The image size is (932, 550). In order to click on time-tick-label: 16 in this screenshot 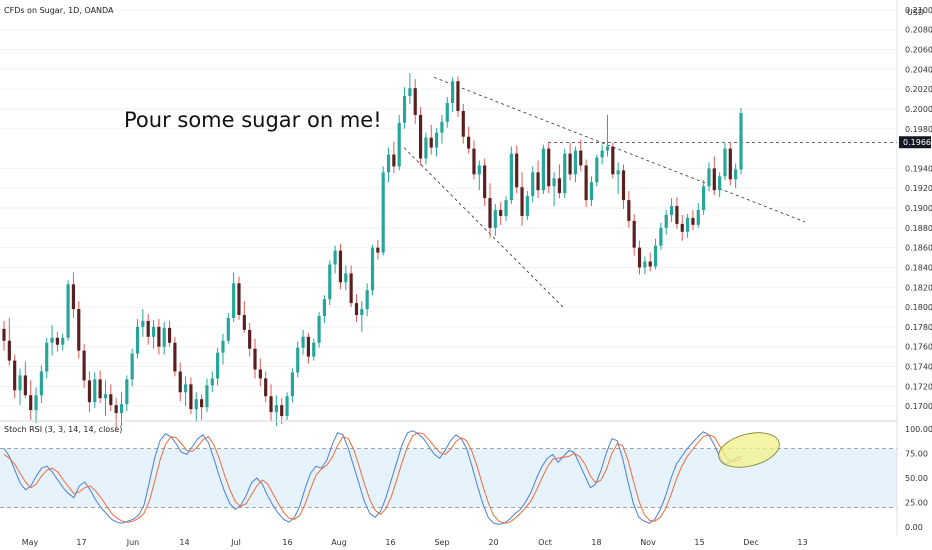, I will do `click(390, 542)`.